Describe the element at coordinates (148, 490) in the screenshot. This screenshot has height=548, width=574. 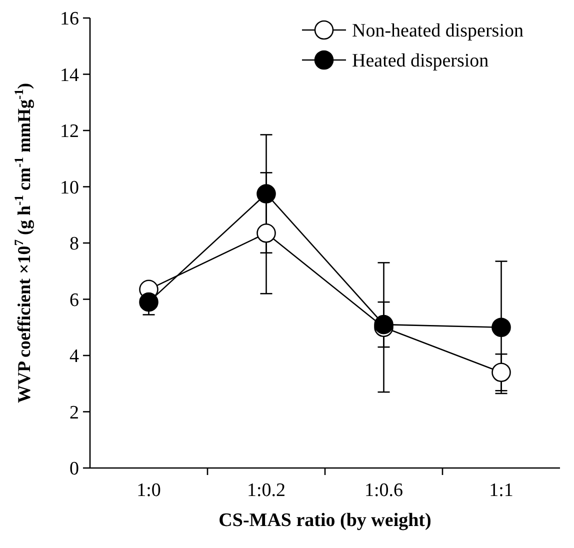
I see `x-tick-label: 1:0` at that location.